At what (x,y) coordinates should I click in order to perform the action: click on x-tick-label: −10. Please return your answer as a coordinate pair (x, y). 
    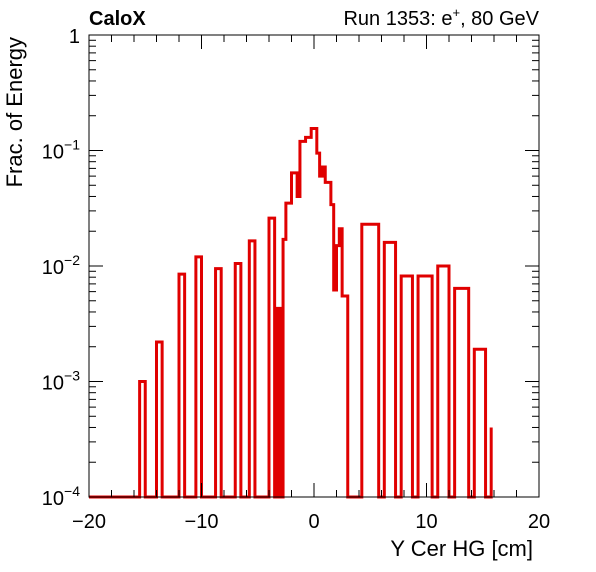
    Looking at the image, I should click on (202, 522).